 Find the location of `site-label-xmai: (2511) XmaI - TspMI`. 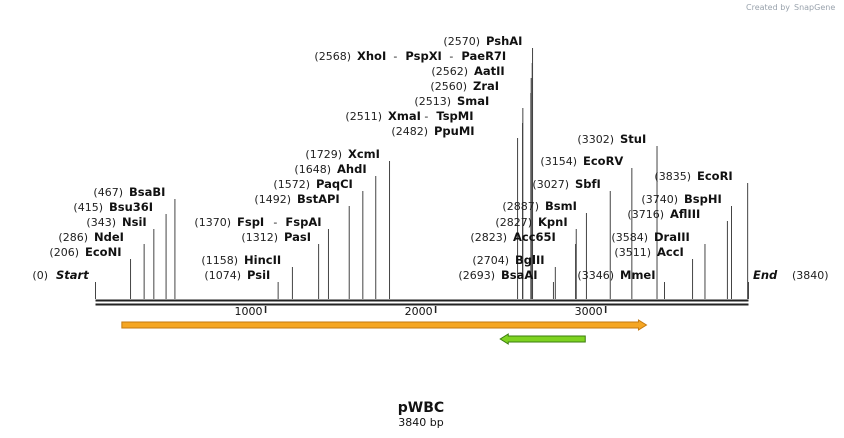

site-label-xmai: (2511) XmaI - TspMI is located at coordinates (409, 116).